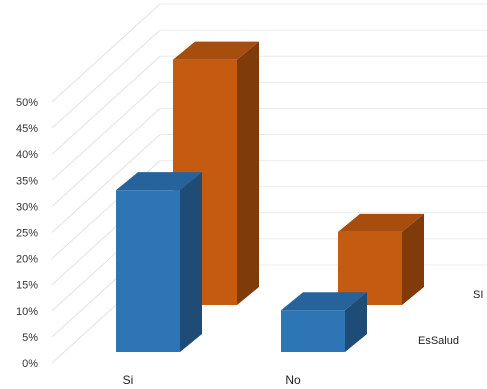 The width and height of the screenshot is (487, 389). I want to click on bar-sis-no, so click(381, 259).